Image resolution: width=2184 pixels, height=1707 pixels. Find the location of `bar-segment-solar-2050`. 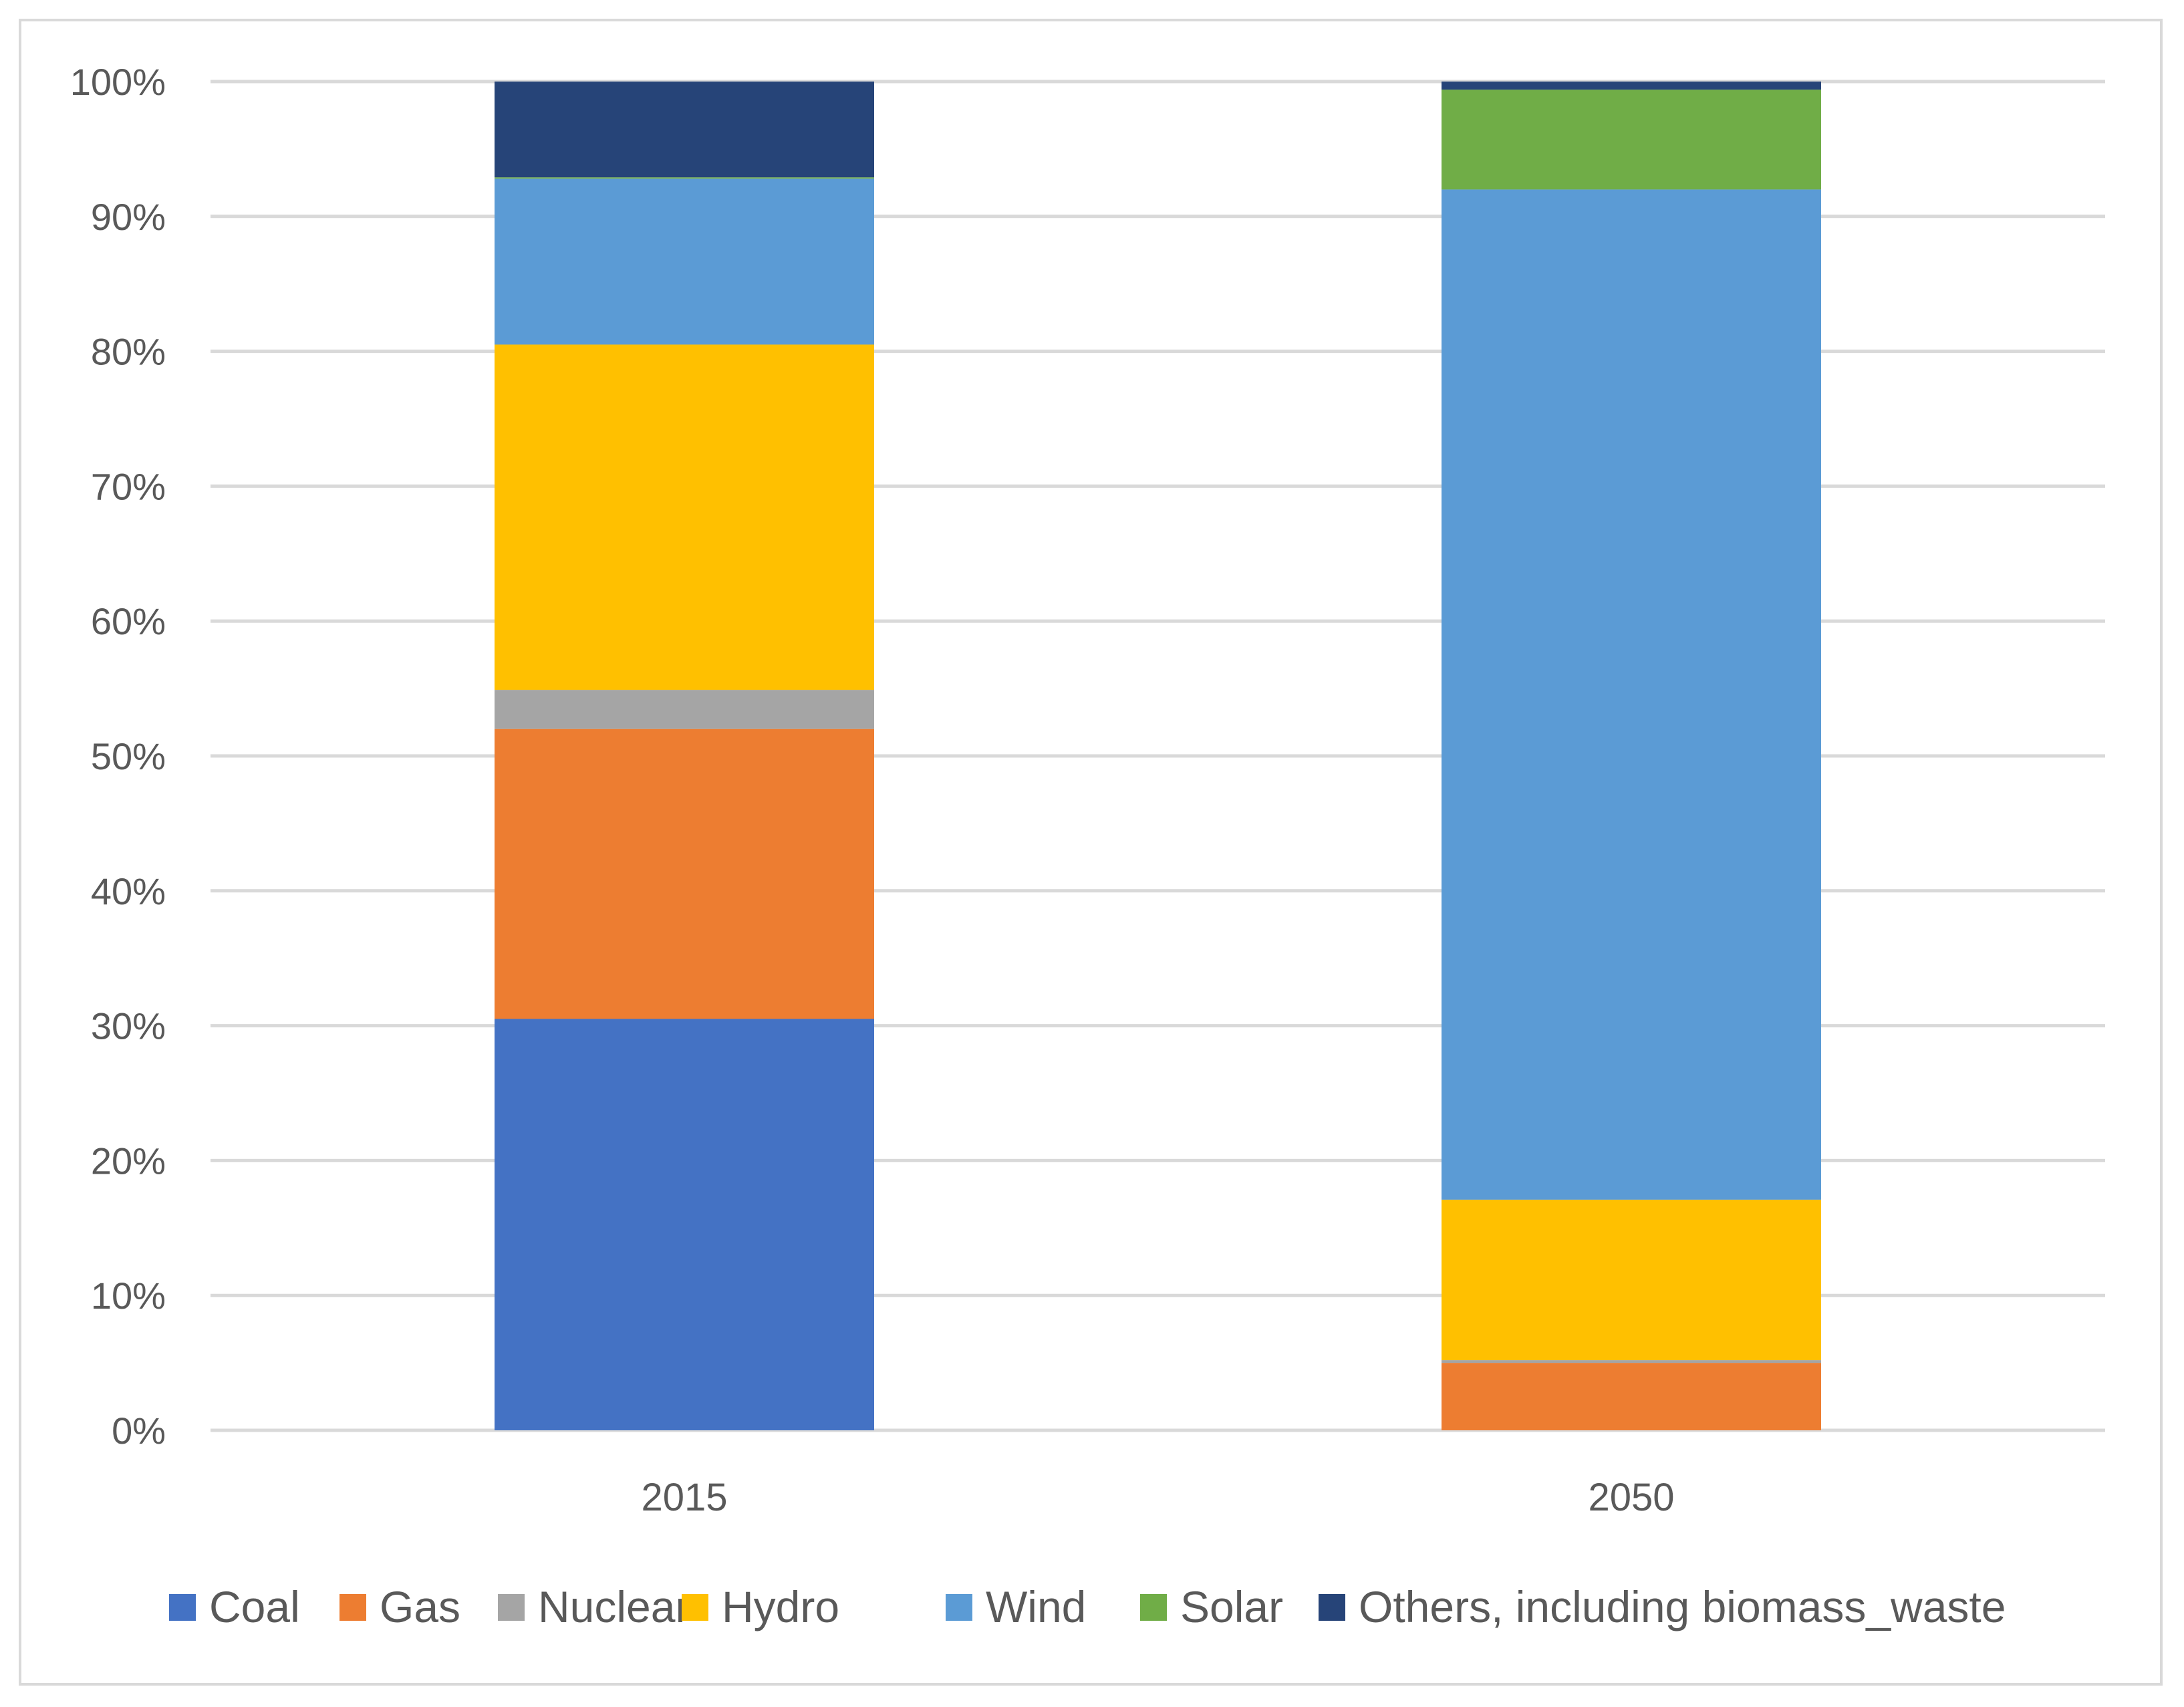

bar-segment-solar-2050 is located at coordinates (1631, 140).